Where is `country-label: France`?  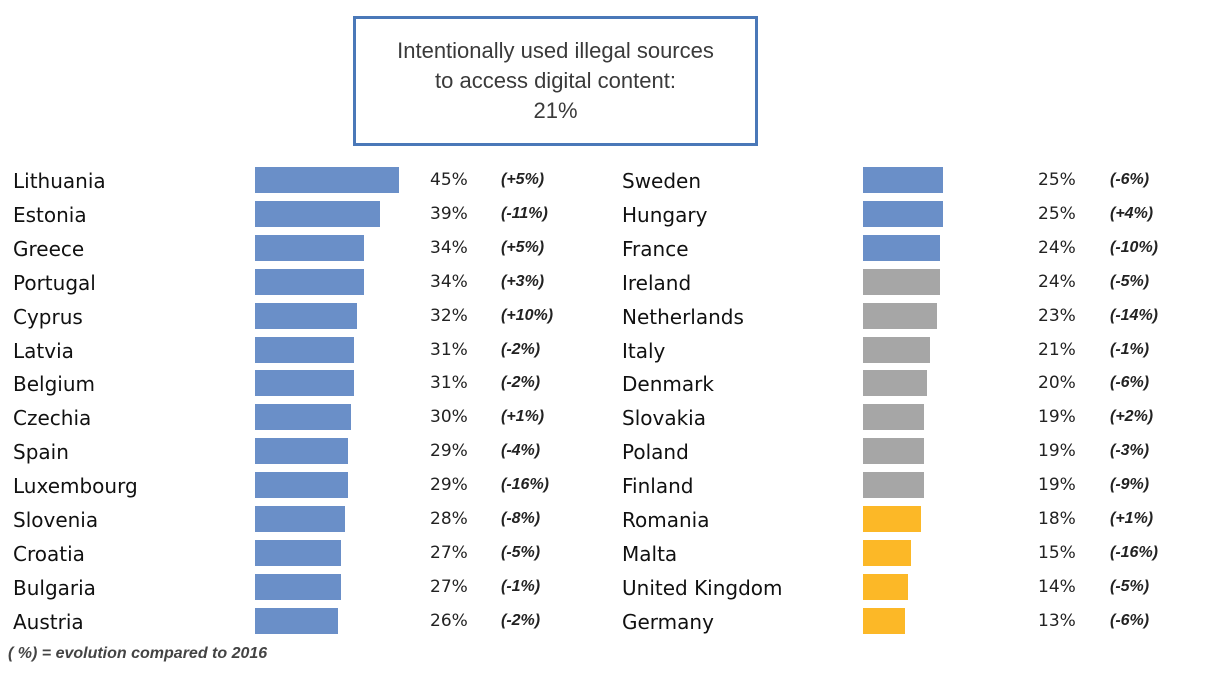 country-label: France is located at coordinates (655, 248).